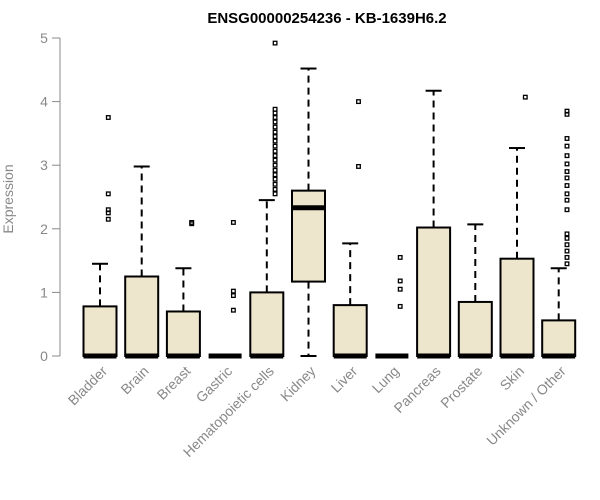 The image size is (600, 500). I want to click on x-tick-label: Kidney, so click(298, 384).